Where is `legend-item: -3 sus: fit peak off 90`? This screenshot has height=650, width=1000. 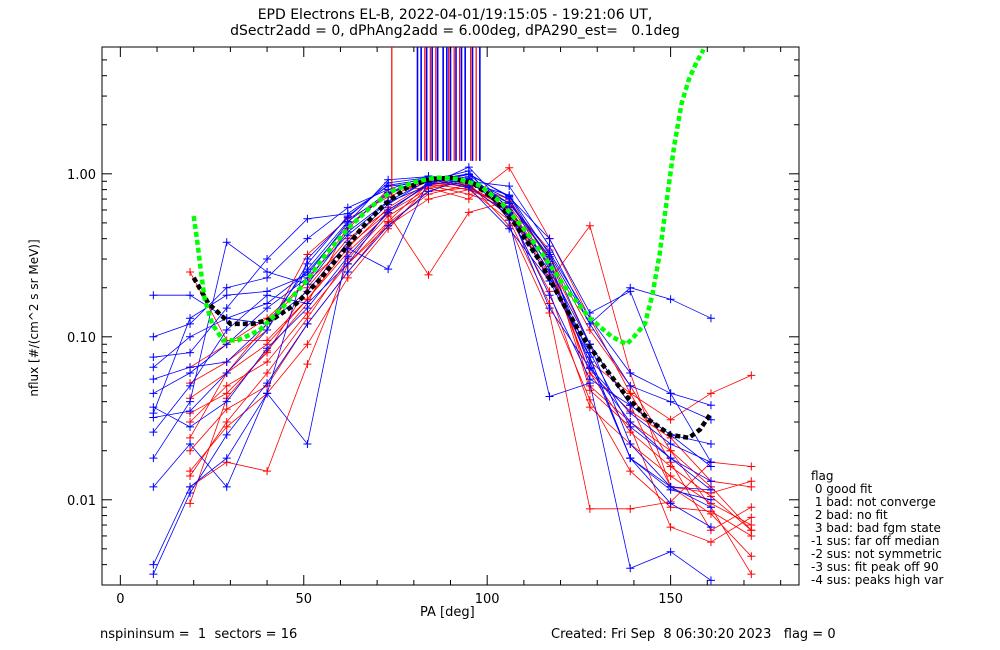
legend-item: -3 sus: fit peak off 90 is located at coordinates (875, 567).